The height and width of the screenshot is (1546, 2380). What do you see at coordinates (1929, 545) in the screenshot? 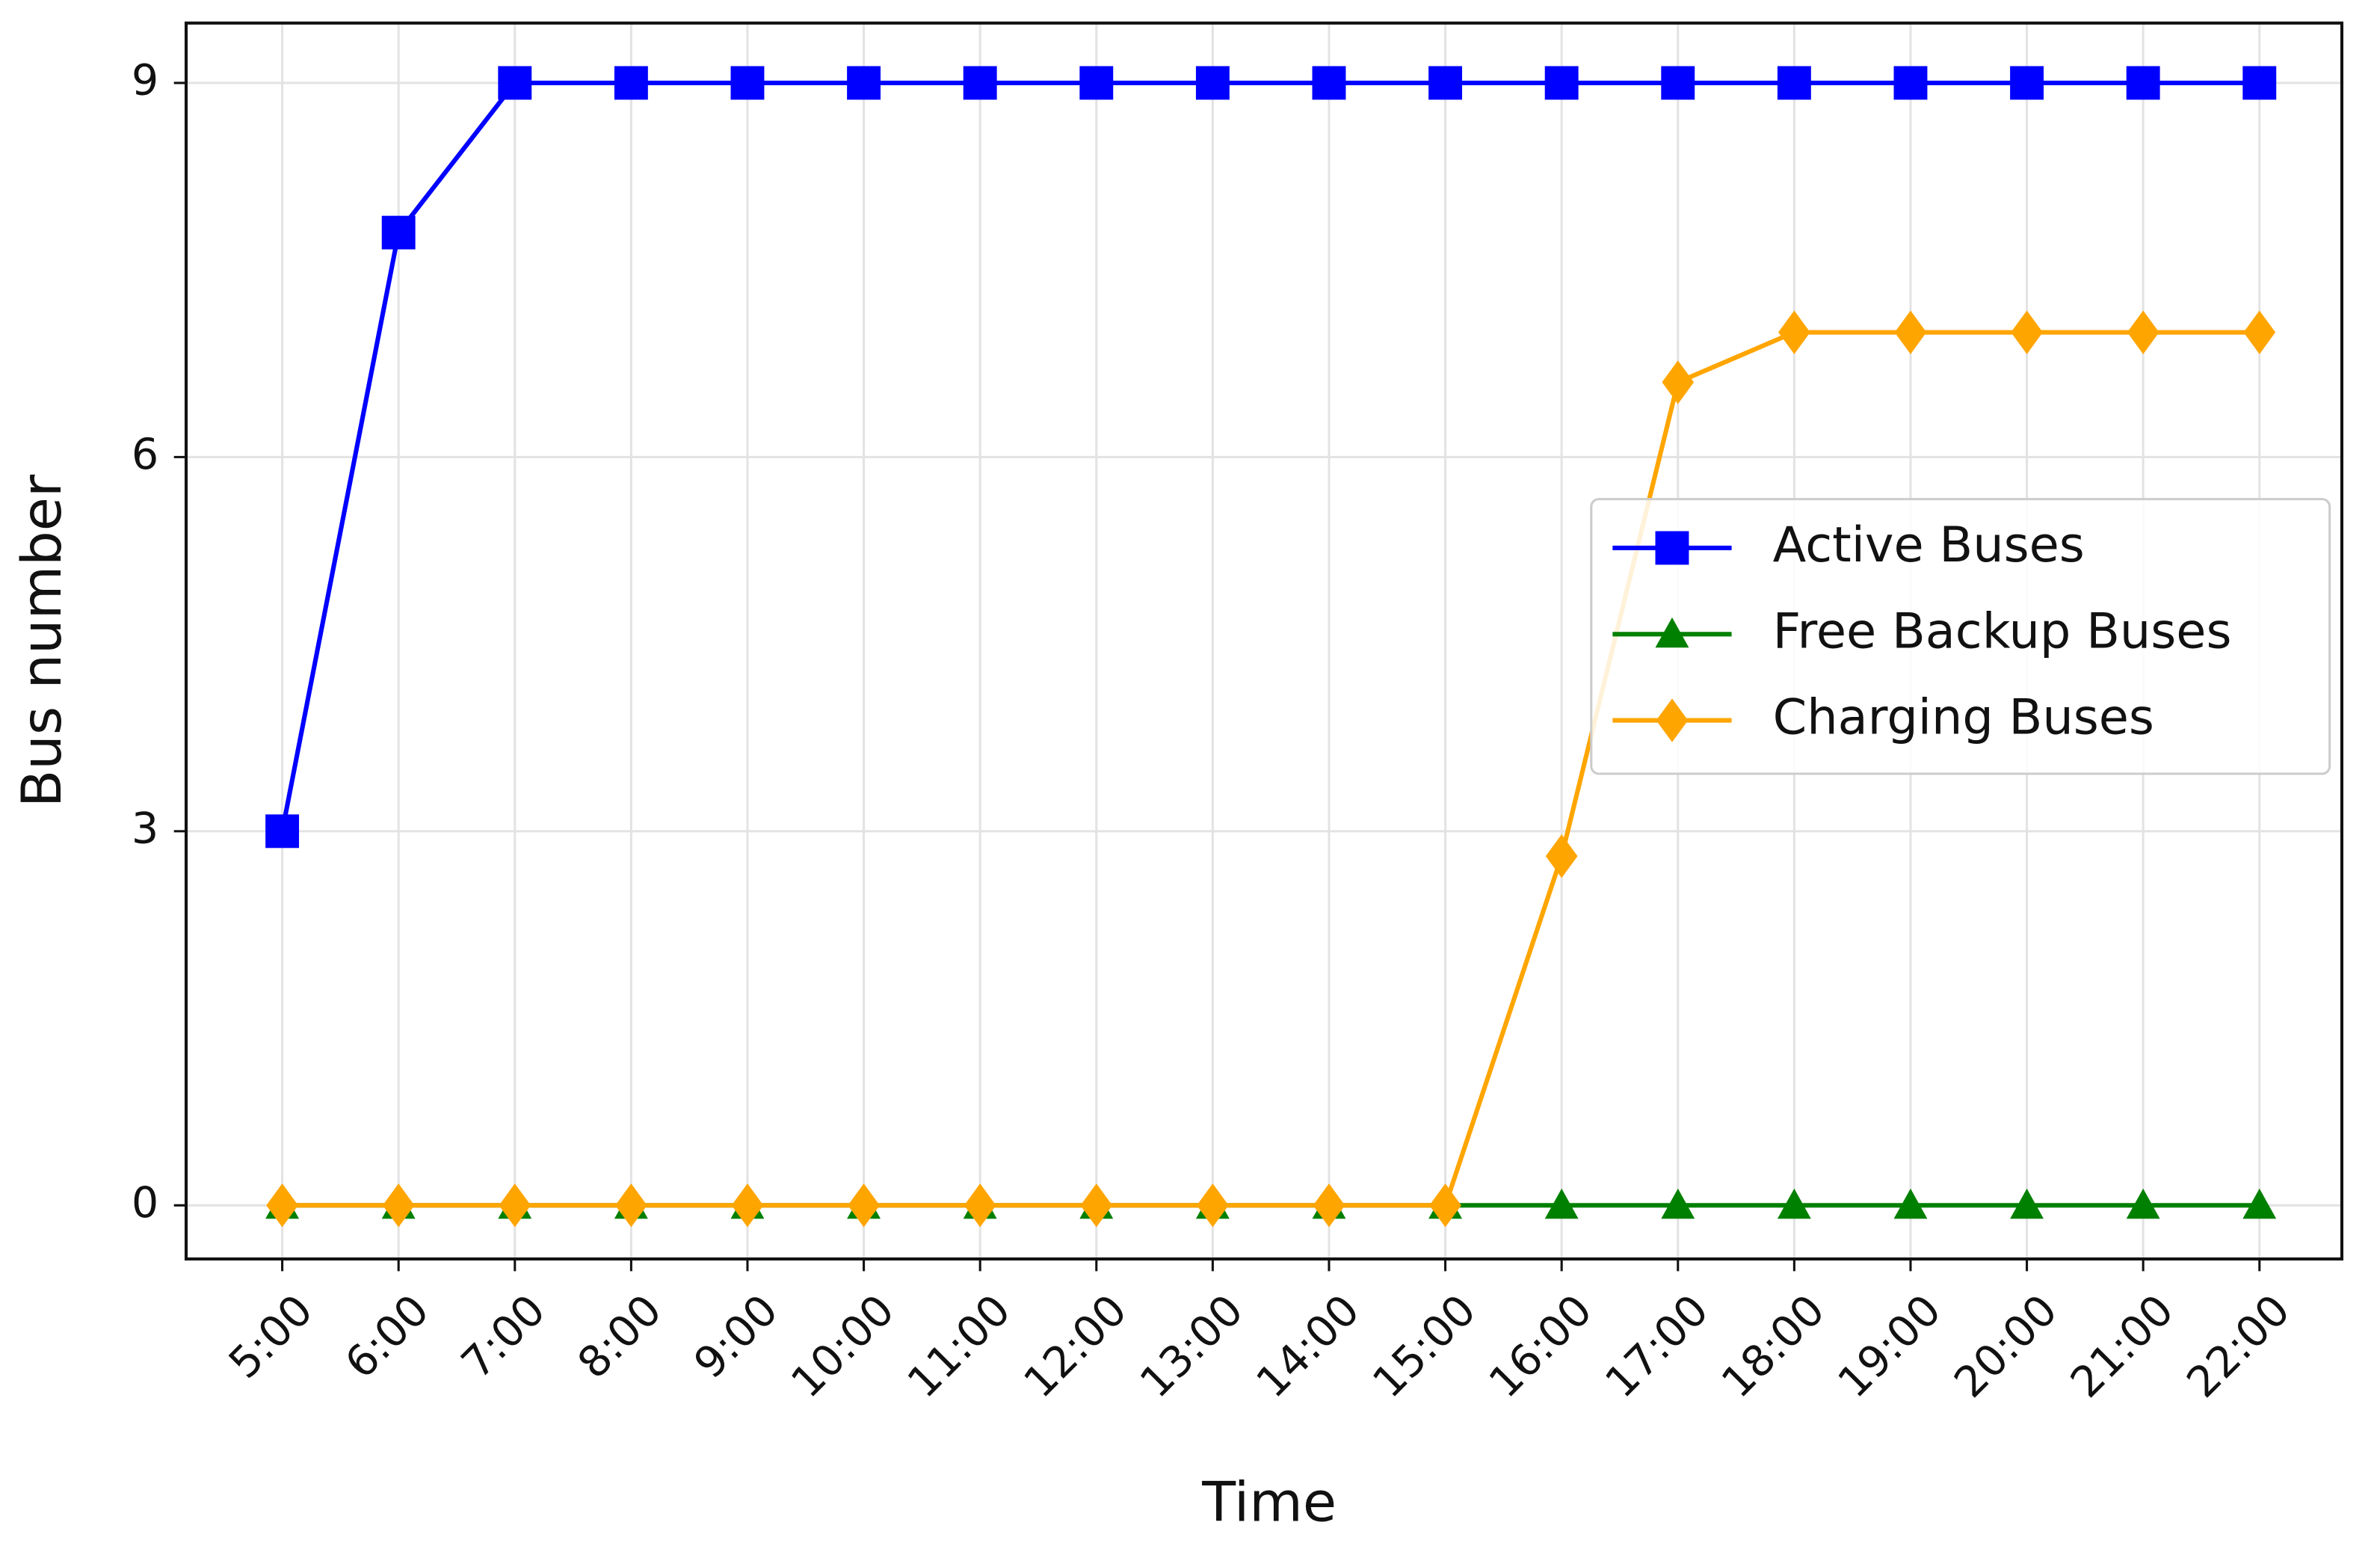
I see `legend-label: Active Buses` at bounding box center [1929, 545].